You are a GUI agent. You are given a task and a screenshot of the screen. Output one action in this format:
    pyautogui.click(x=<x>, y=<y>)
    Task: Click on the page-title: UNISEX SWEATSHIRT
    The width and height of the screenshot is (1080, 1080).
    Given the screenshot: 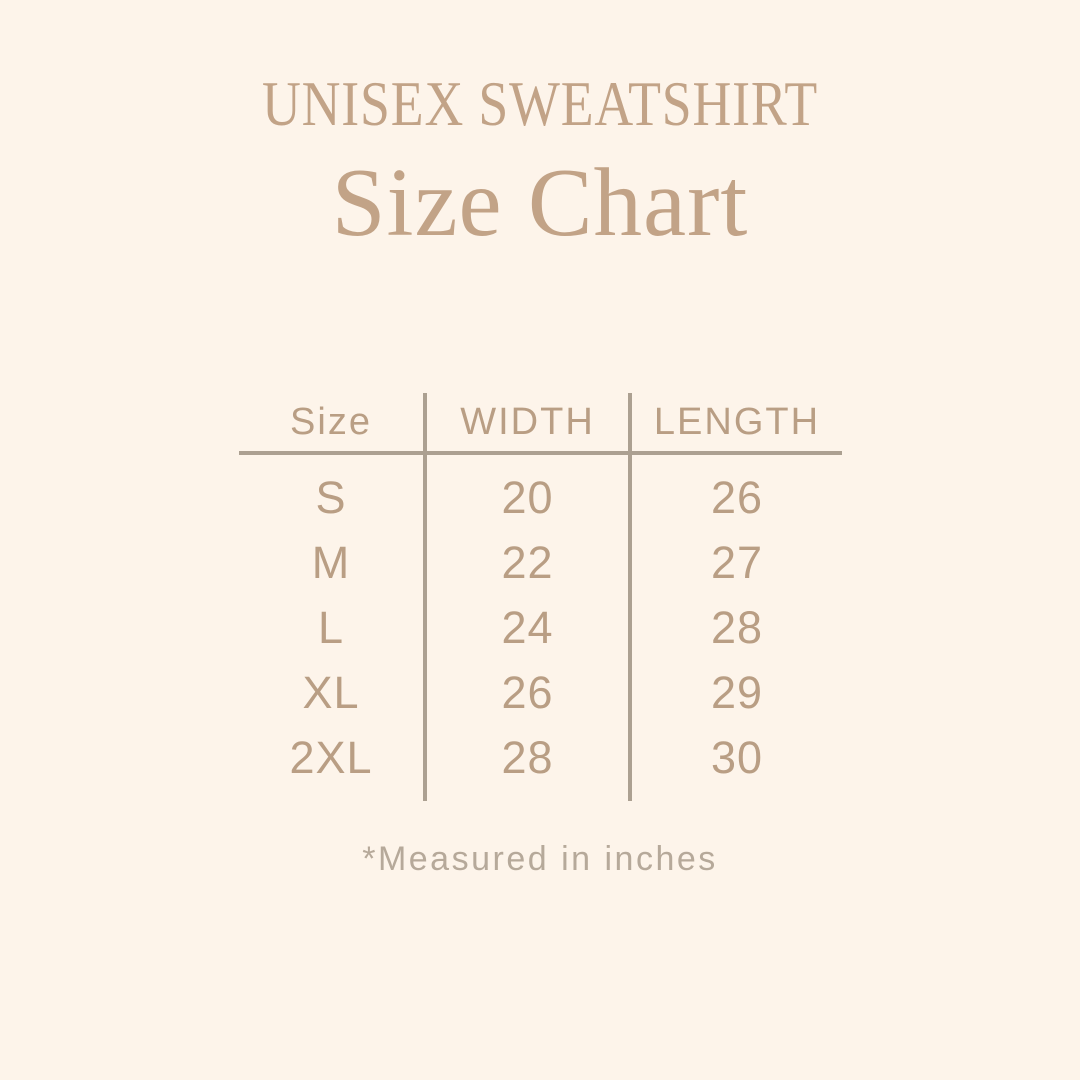 What is the action you would take?
    pyautogui.click(x=540, y=104)
    